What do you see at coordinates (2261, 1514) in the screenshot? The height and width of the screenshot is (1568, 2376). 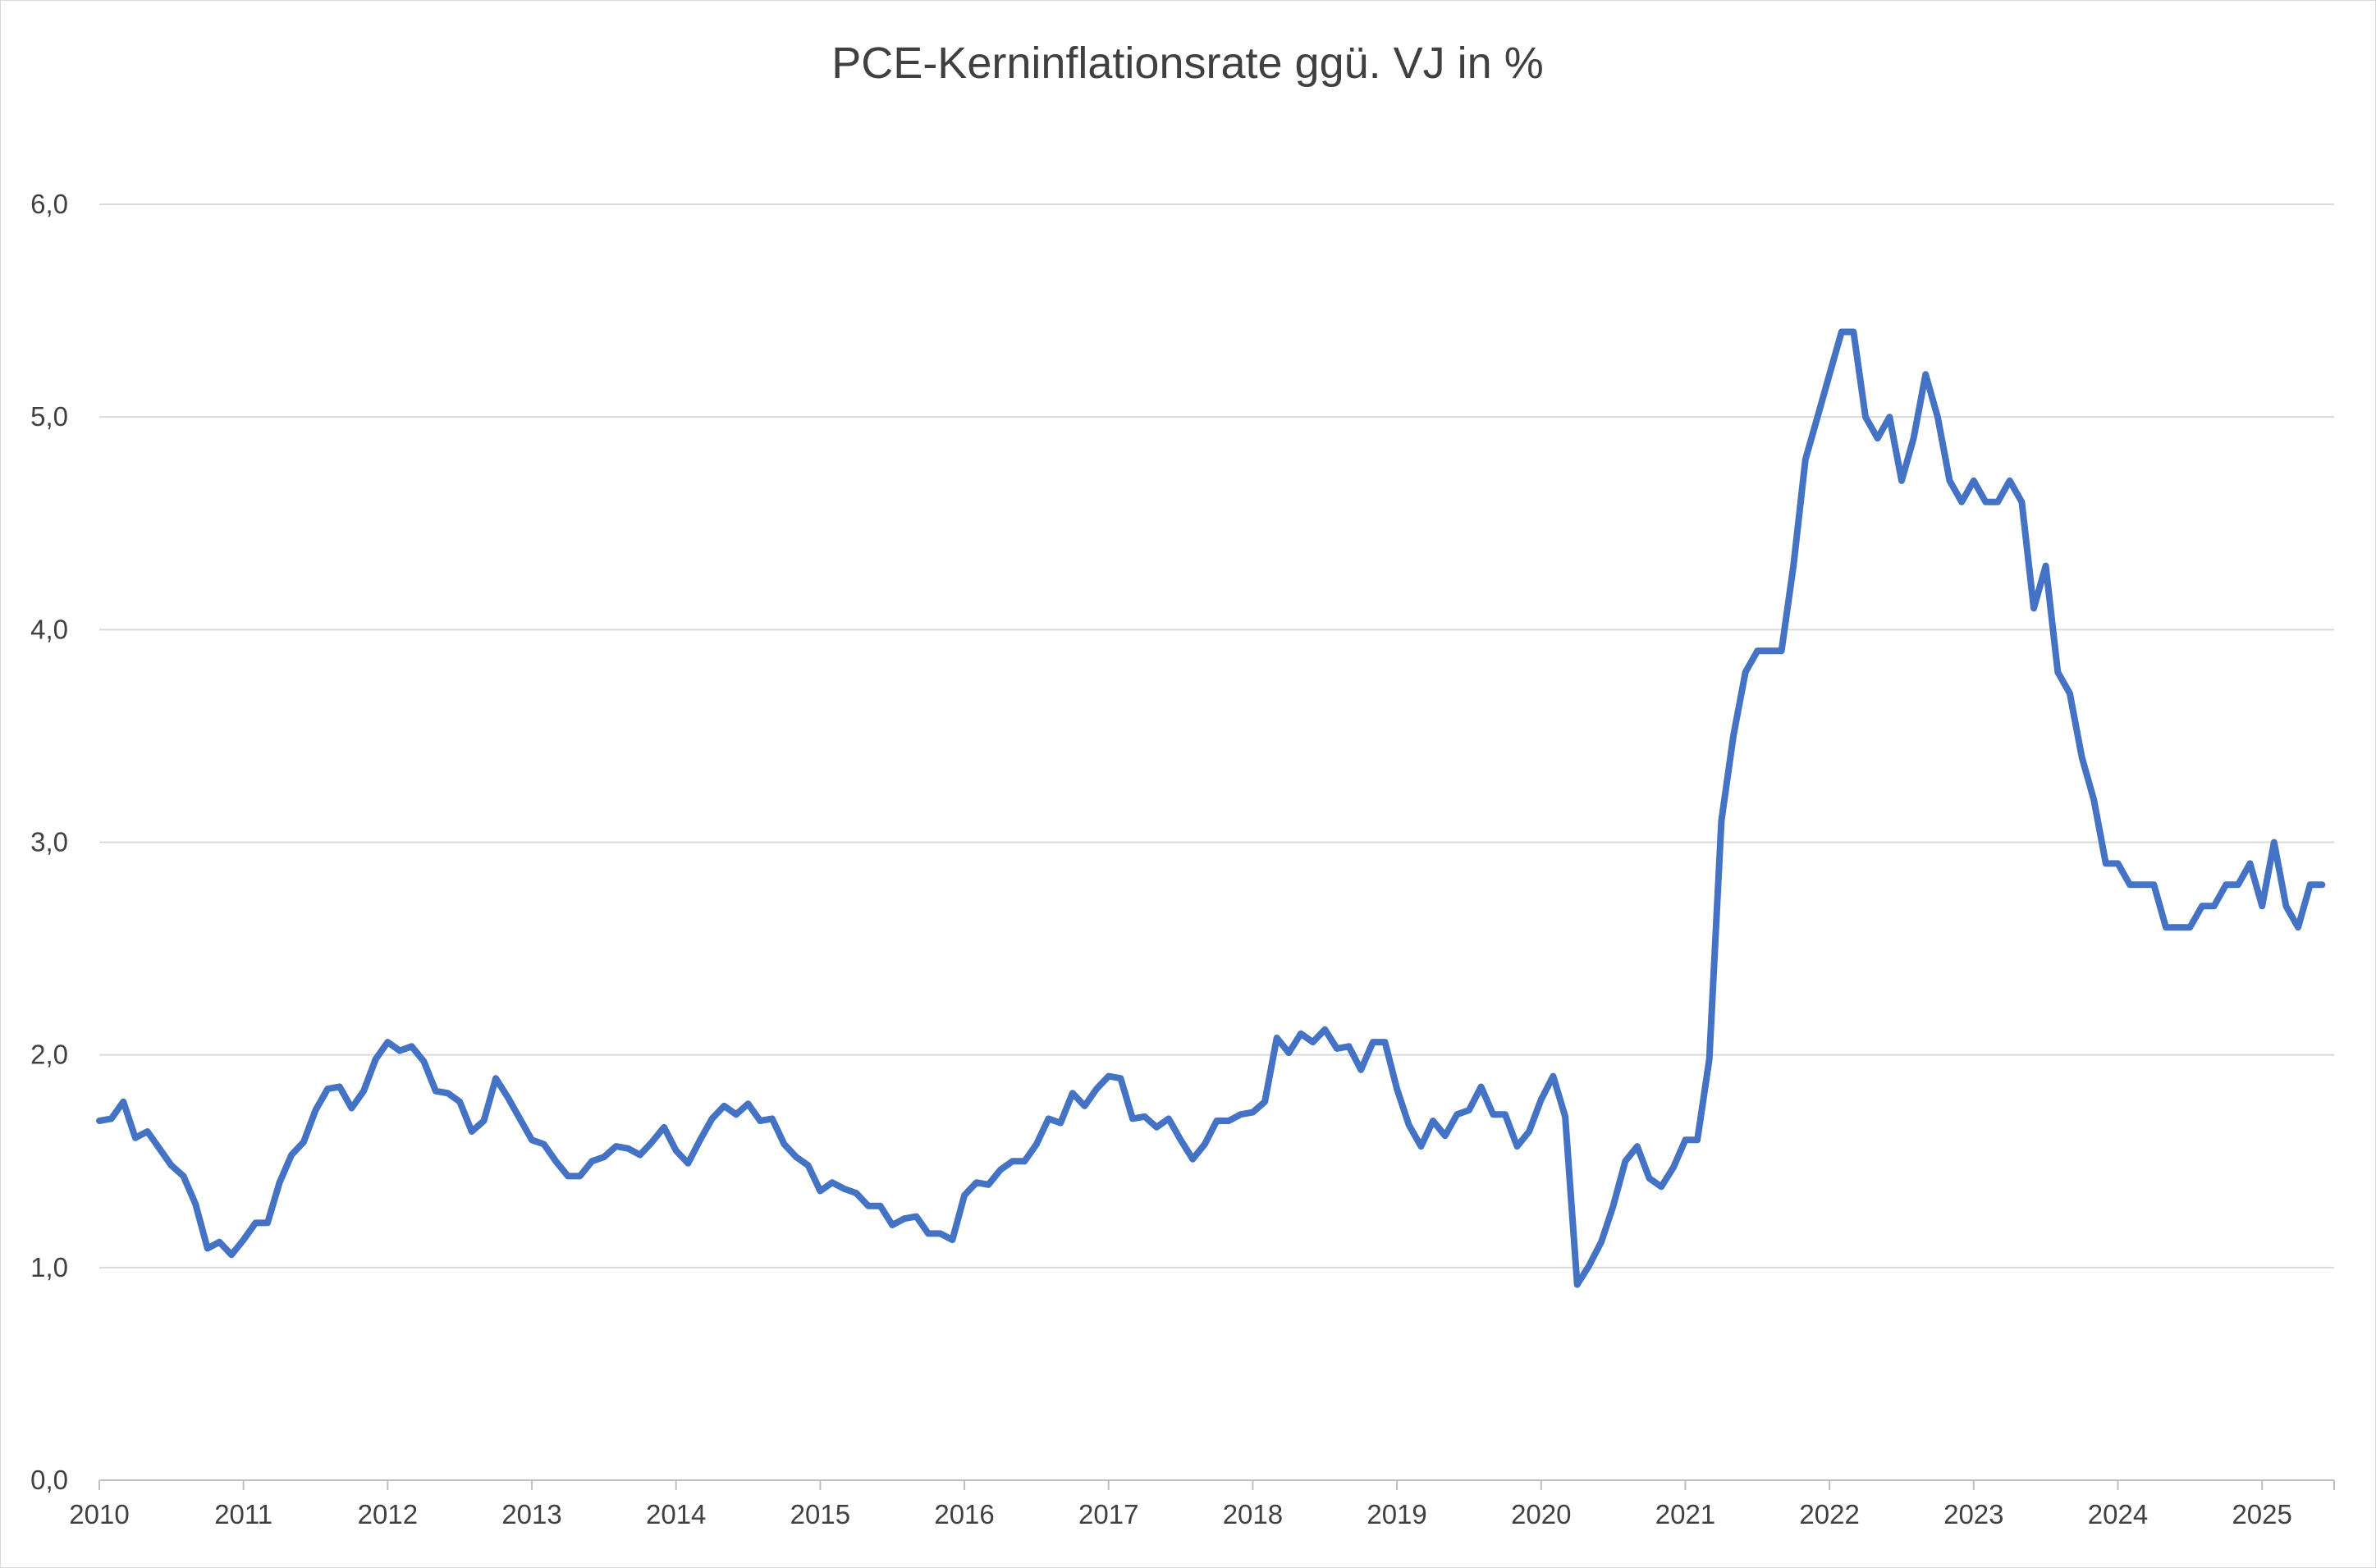 I see `x-tick-label: 2025` at bounding box center [2261, 1514].